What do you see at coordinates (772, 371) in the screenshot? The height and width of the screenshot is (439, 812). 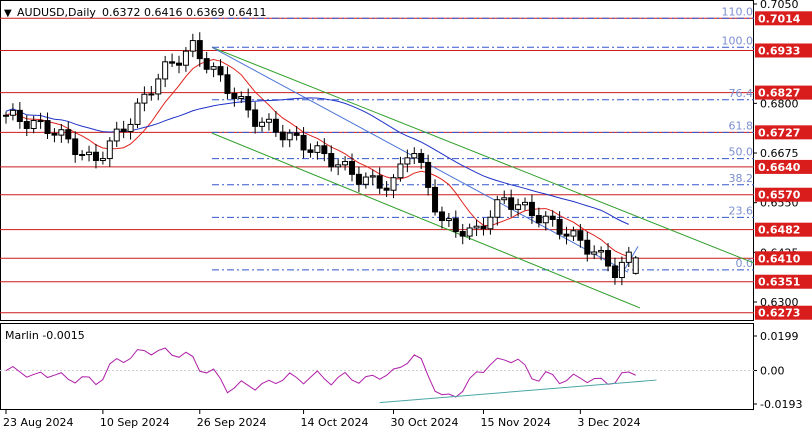 I see `marlin-tick-label: 0.00` at bounding box center [772, 371].